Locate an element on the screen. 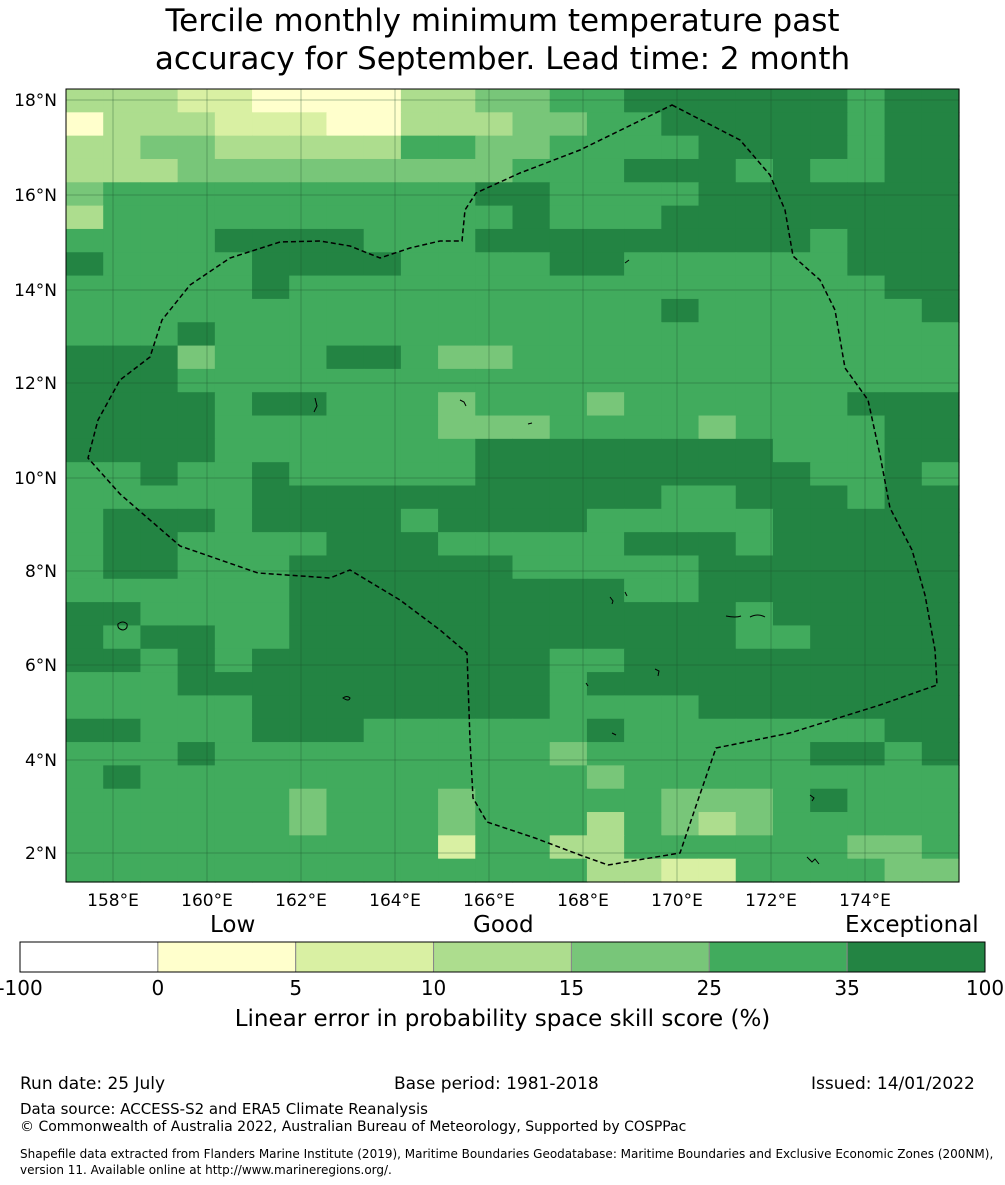 The width and height of the screenshot is (1005, 1185). island is located at coordinates (812, 798).